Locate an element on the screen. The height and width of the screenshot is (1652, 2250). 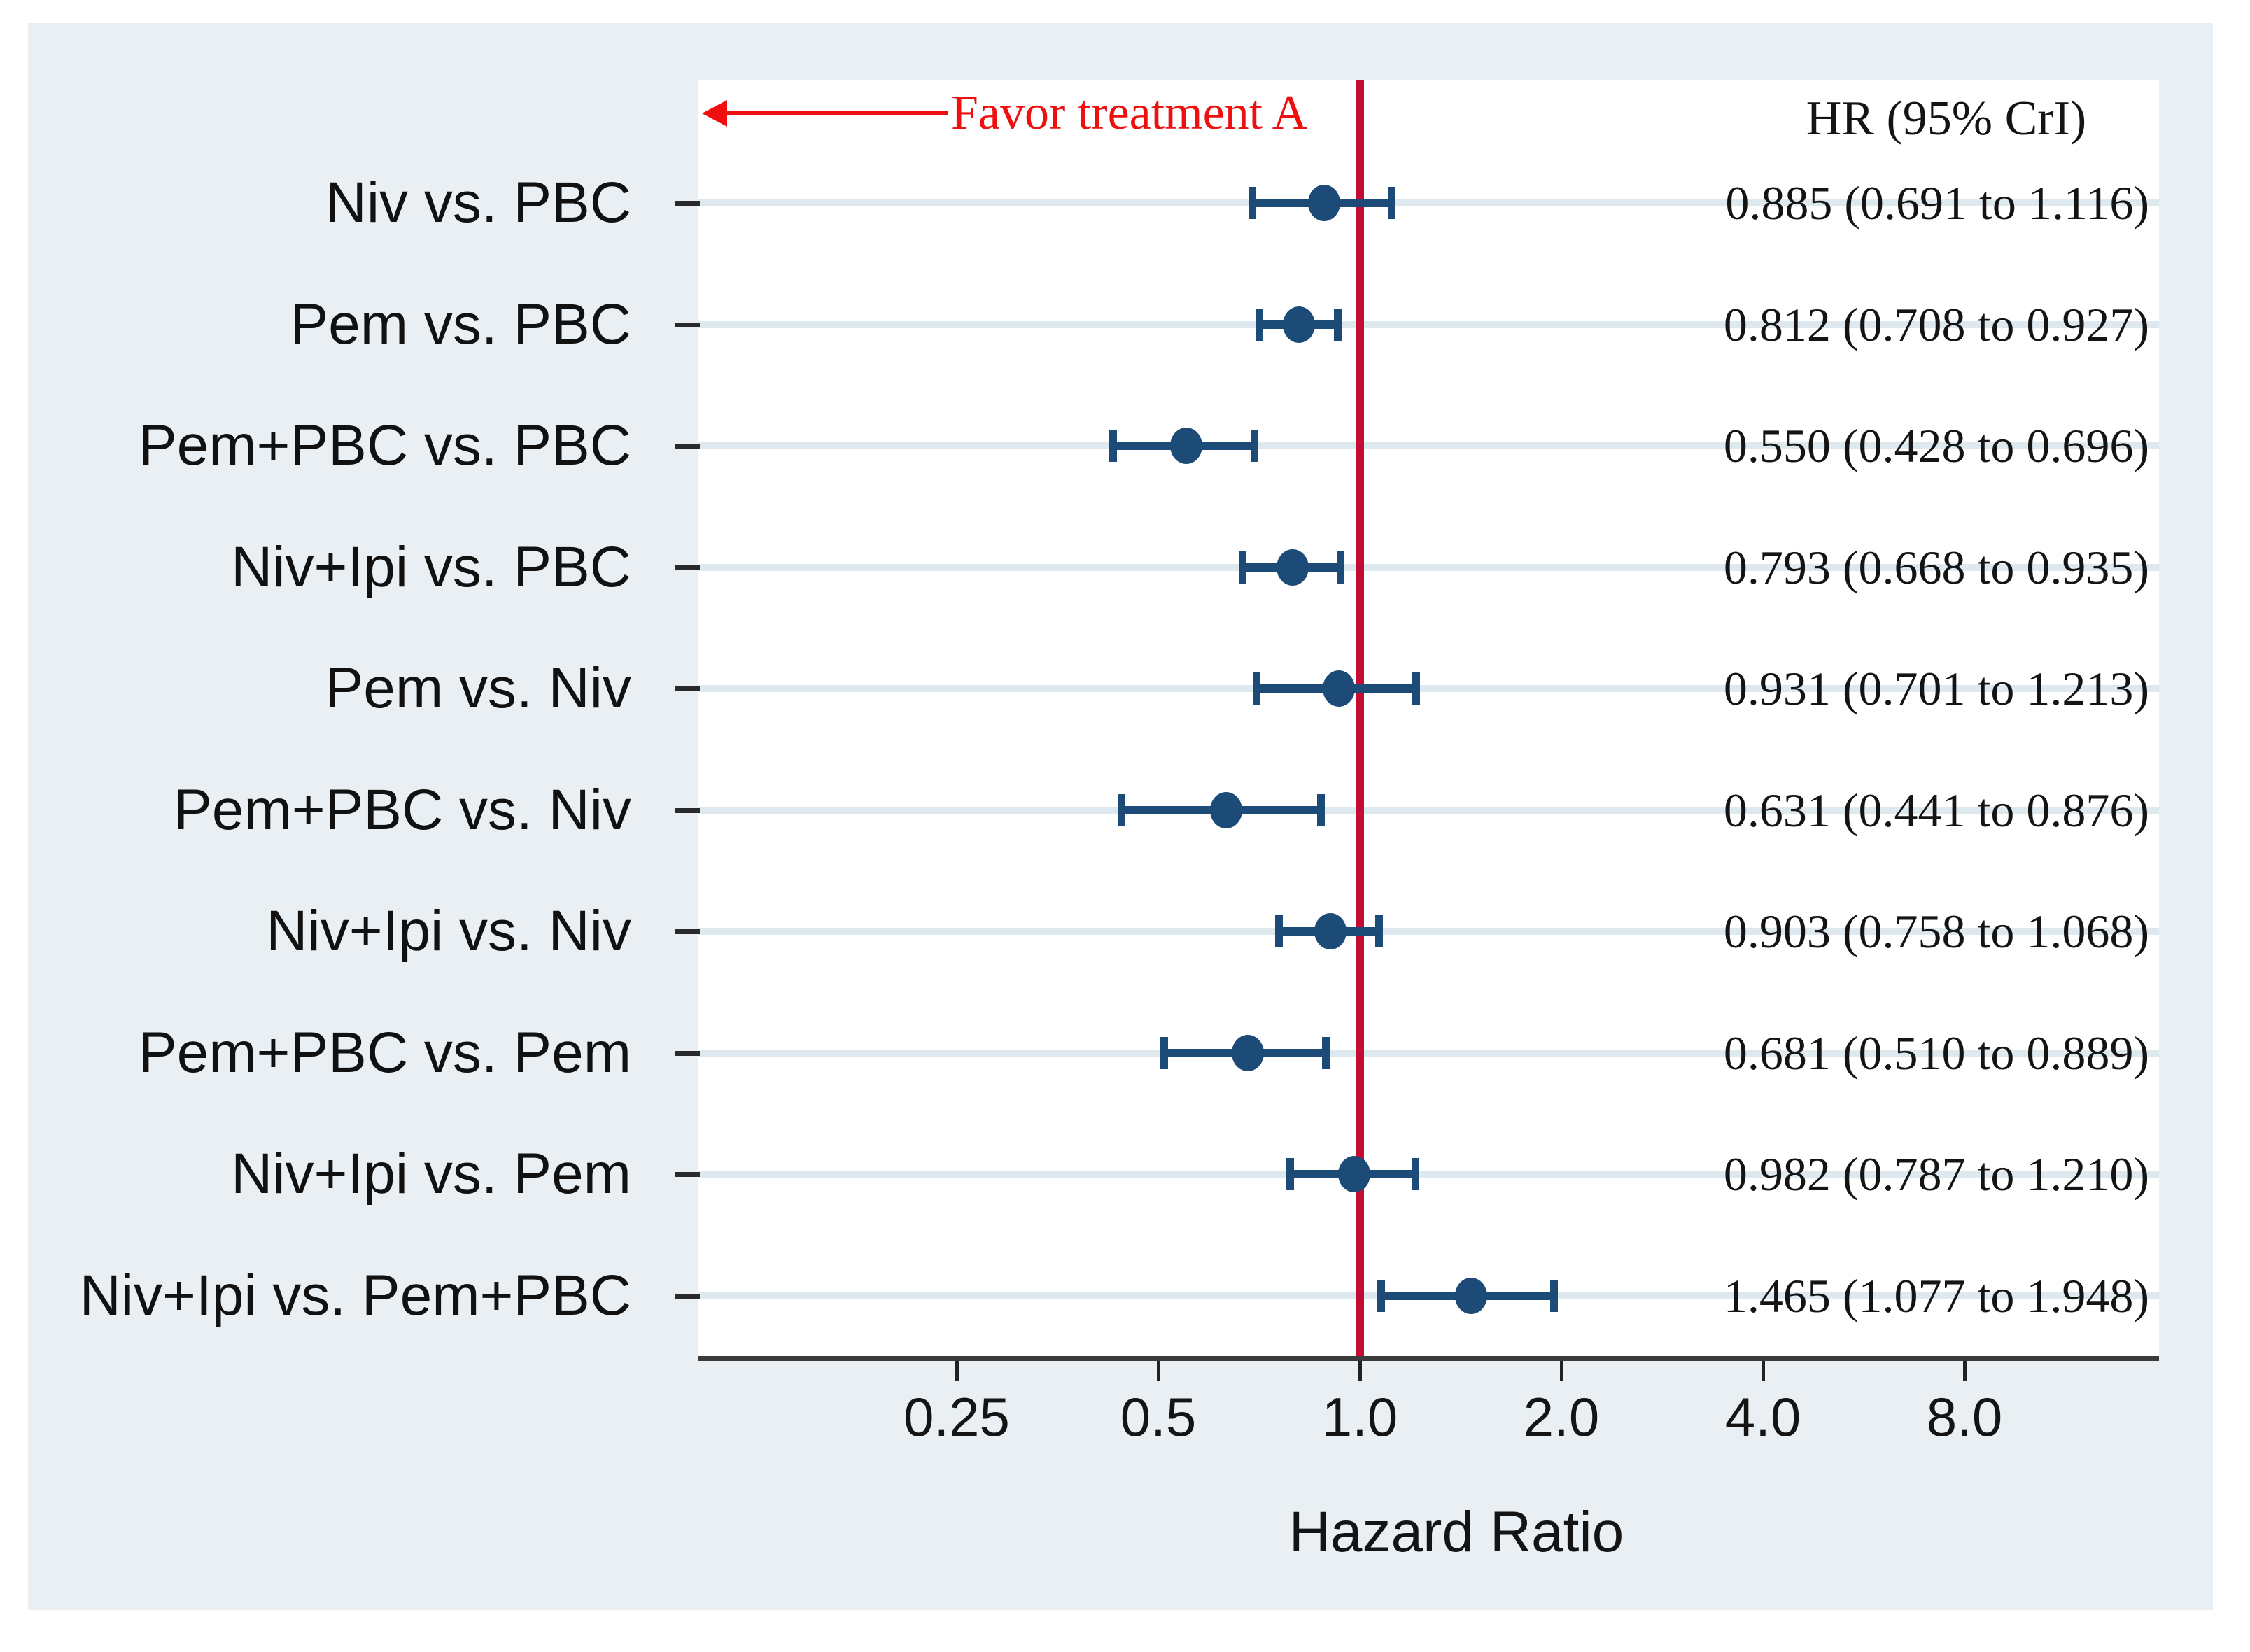
hr-value-text: 0.812 (0.708 to 0.927) is located at coordinates (1936, 324).